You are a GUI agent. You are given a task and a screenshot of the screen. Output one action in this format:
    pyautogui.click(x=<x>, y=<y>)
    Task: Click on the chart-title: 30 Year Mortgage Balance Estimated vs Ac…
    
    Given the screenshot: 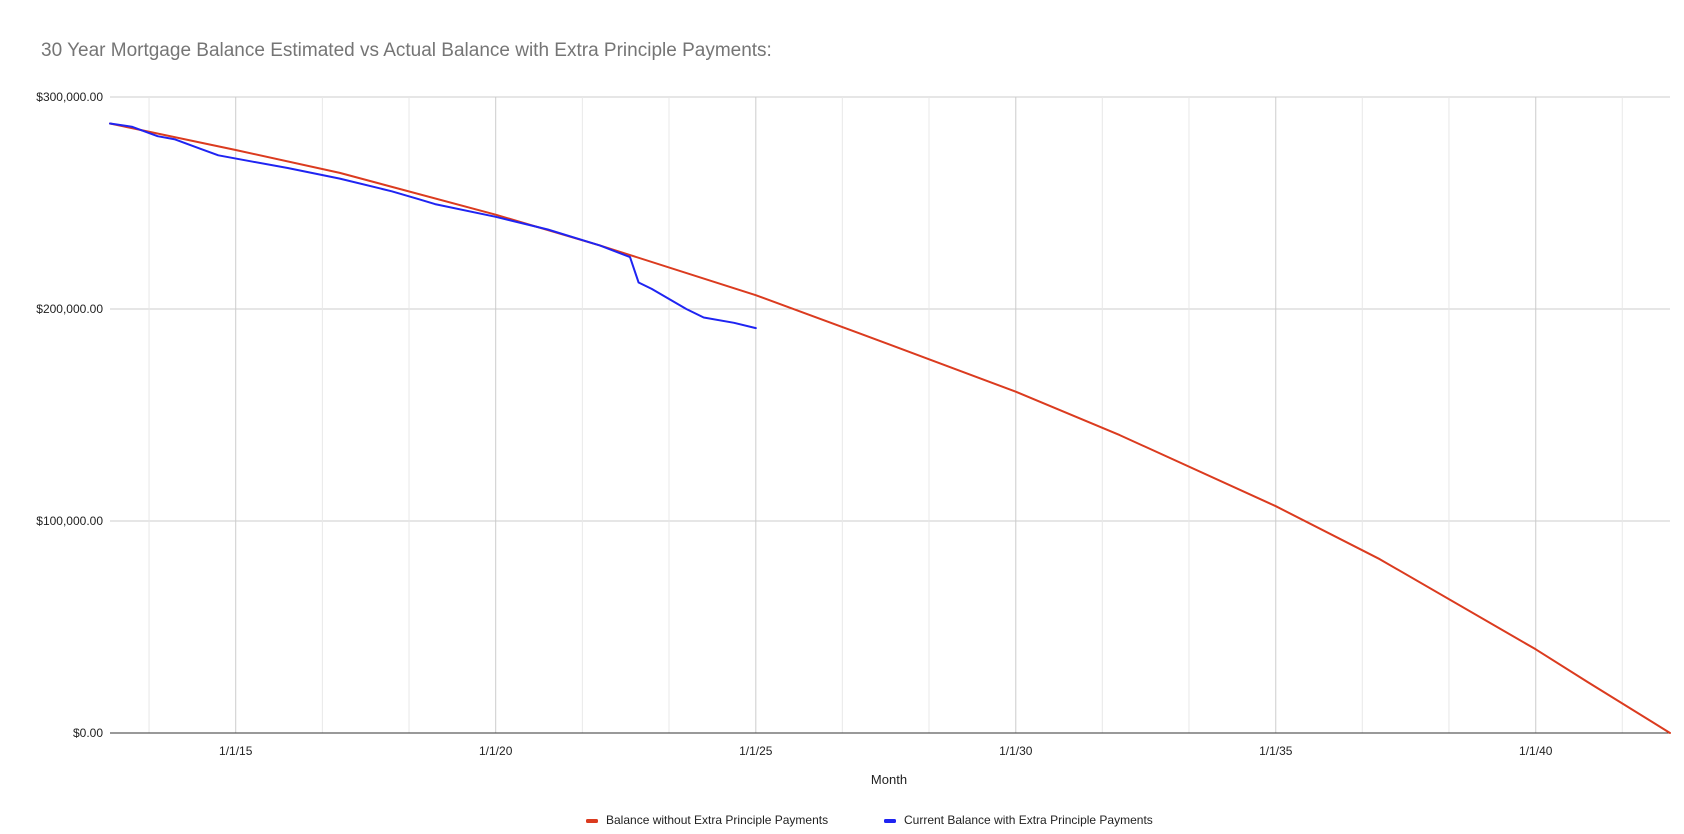 What is the action you would take?
    pyautogui.click(x=406, y=50)
    